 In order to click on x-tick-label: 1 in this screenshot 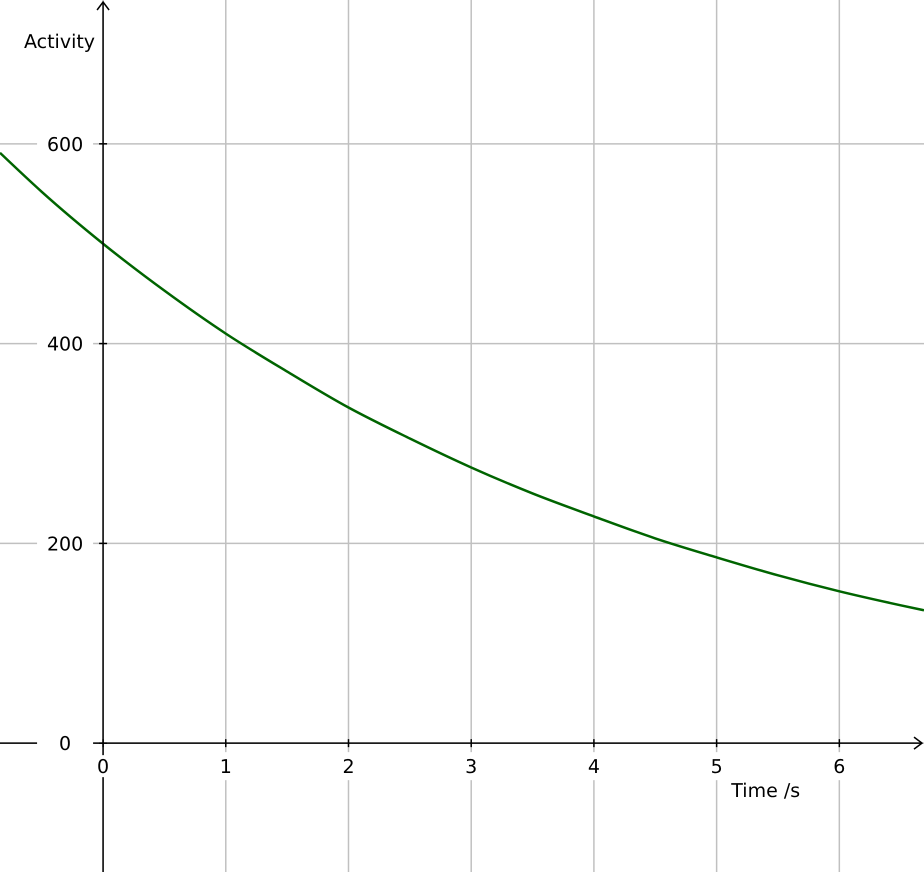, I will do `click(226, 767)`.